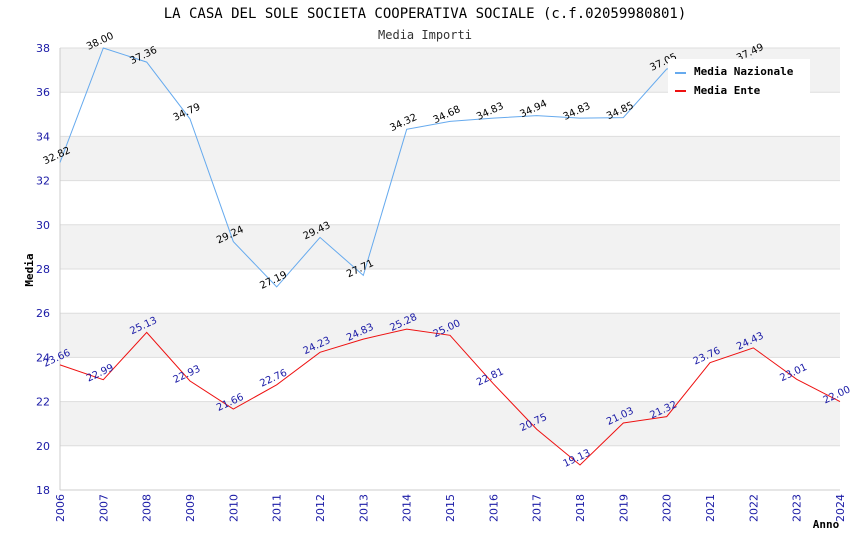 Image resolution: width=850 pixels, height=550 pixels. What do you see at coordinates (43, 225) in the screenshot?
I see `y-tick-label: 30` at bounding box center [43, 225].